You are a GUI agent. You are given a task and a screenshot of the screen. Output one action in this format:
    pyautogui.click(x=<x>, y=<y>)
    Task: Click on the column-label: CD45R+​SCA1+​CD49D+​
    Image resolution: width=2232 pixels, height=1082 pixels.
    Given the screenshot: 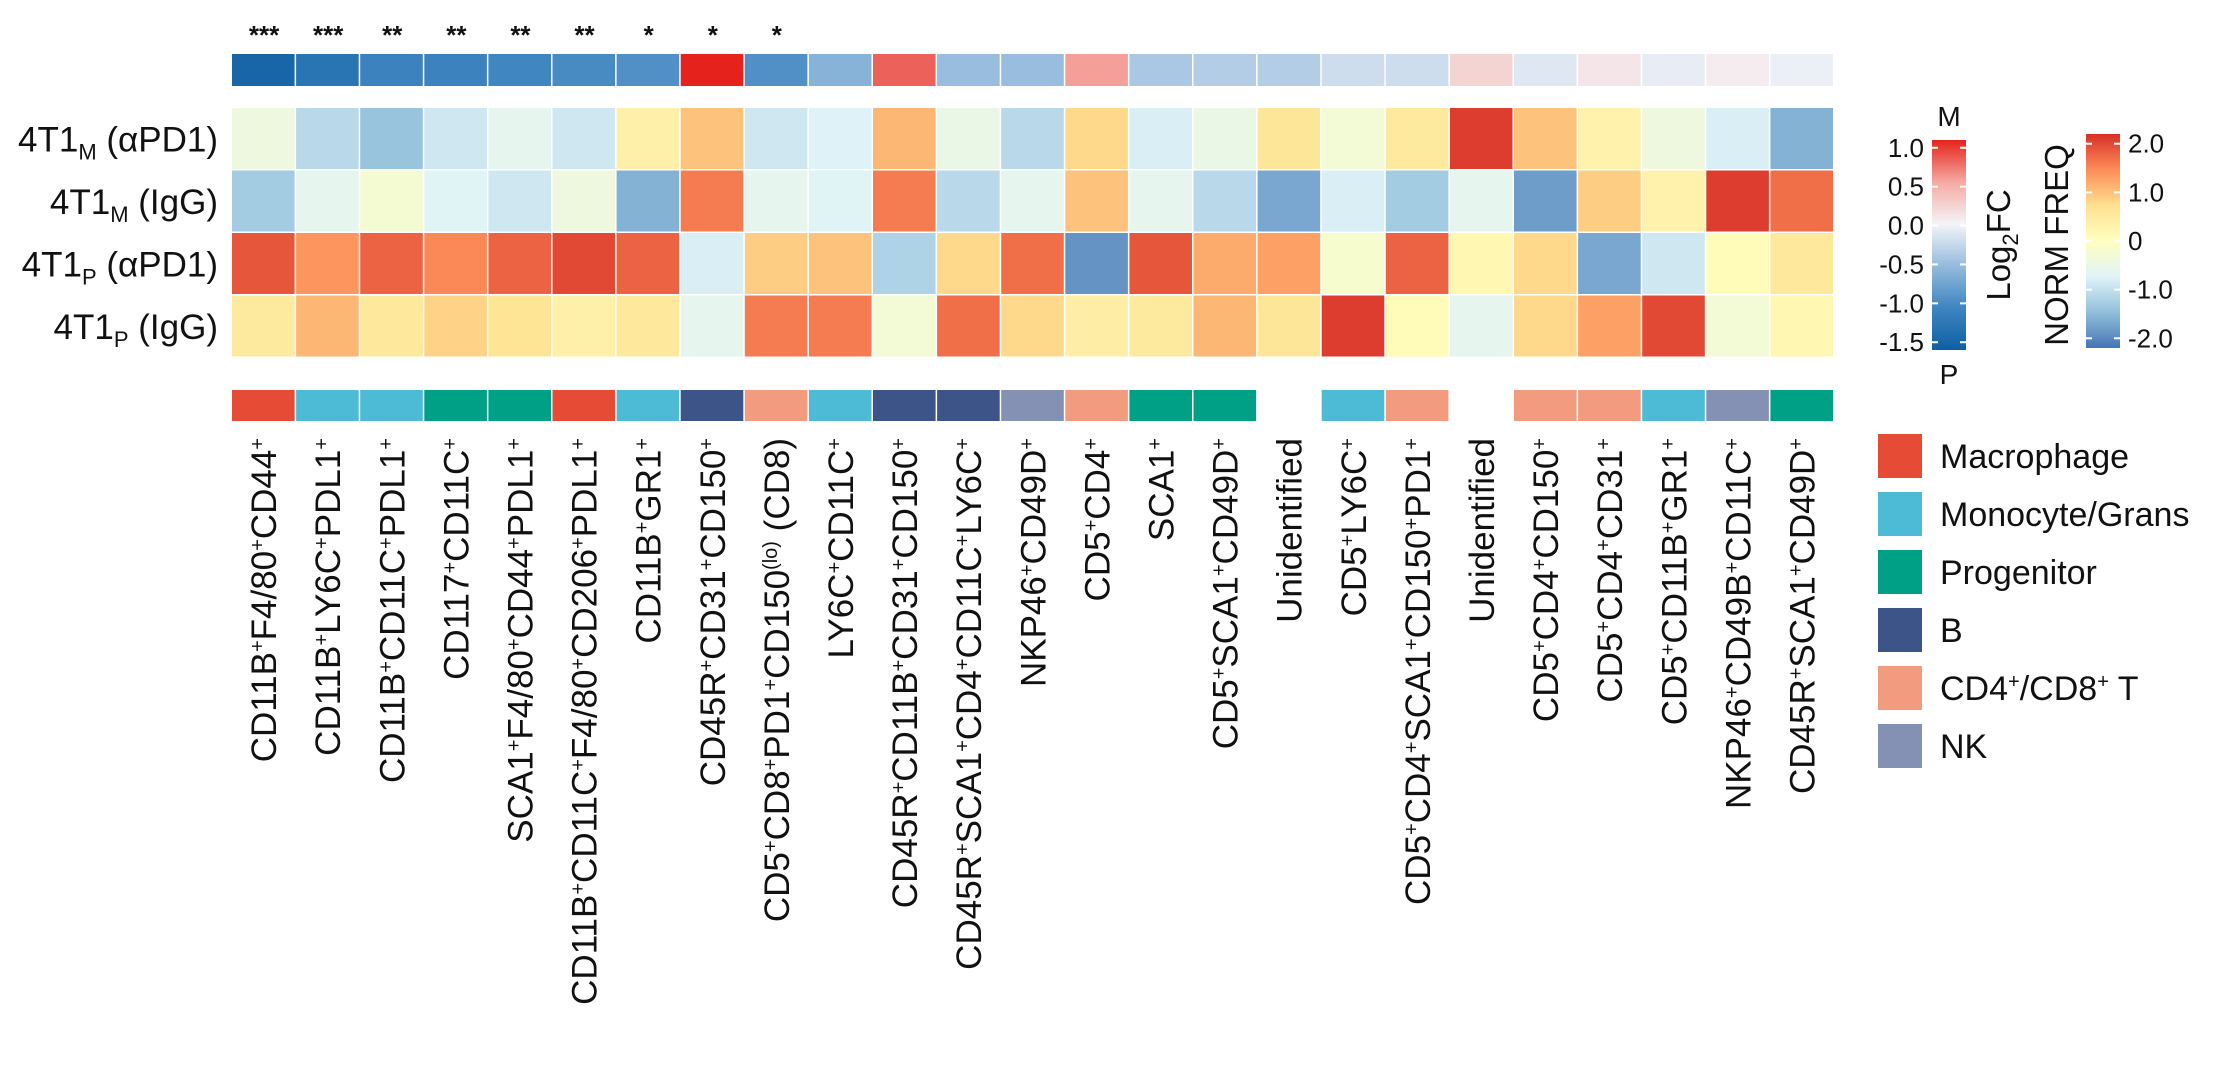 What is the action you would take?
    pyautogui.click(x=1802, y=616)
    